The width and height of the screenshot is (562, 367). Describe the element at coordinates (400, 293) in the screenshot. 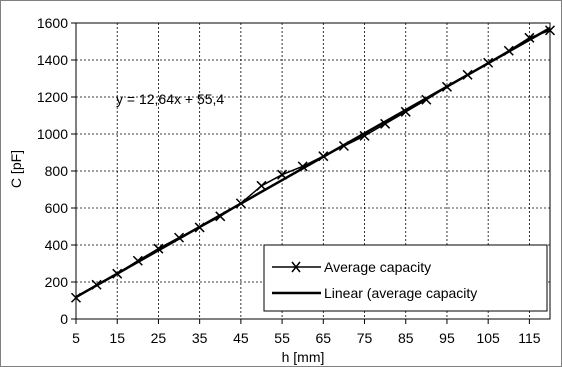

I see `legend-label-linear-fit: Linear (average capacity` at that location.